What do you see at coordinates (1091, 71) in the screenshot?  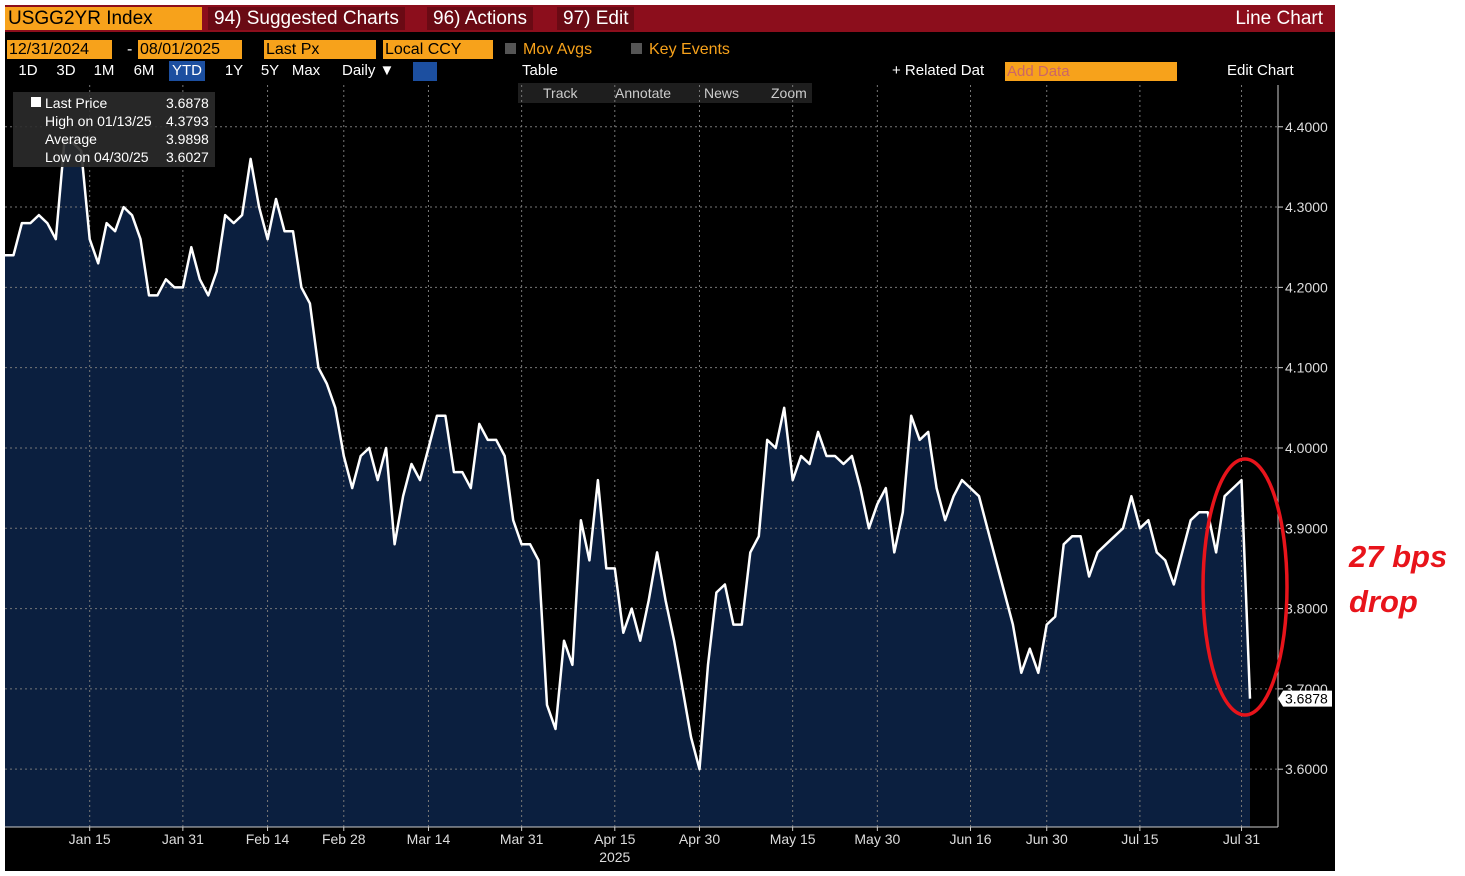 I see `add-data: Add Data` at bounding box center [1091, 71].